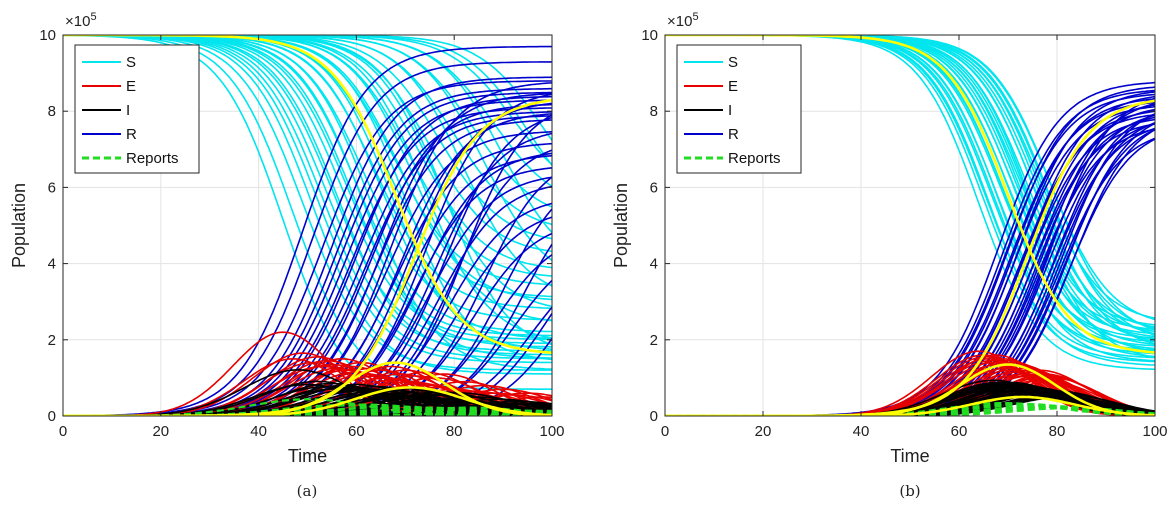 The height and width of the screenshot is (510, 1174). I want to click on panel-caption: (b), so click(909, 491).